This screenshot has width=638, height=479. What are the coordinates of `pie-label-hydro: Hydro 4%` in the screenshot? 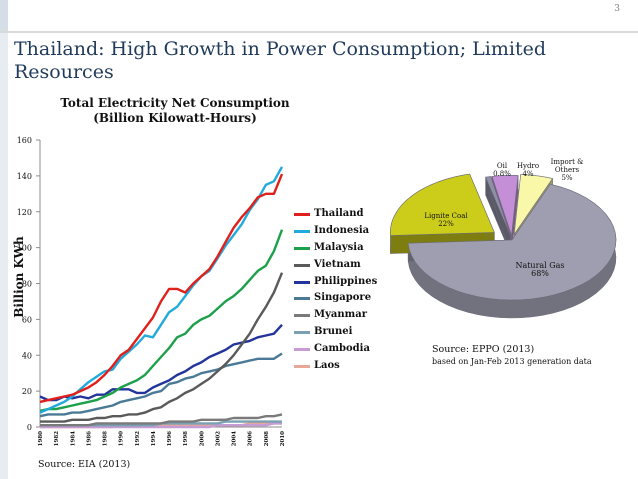 It's located at (528, 170).